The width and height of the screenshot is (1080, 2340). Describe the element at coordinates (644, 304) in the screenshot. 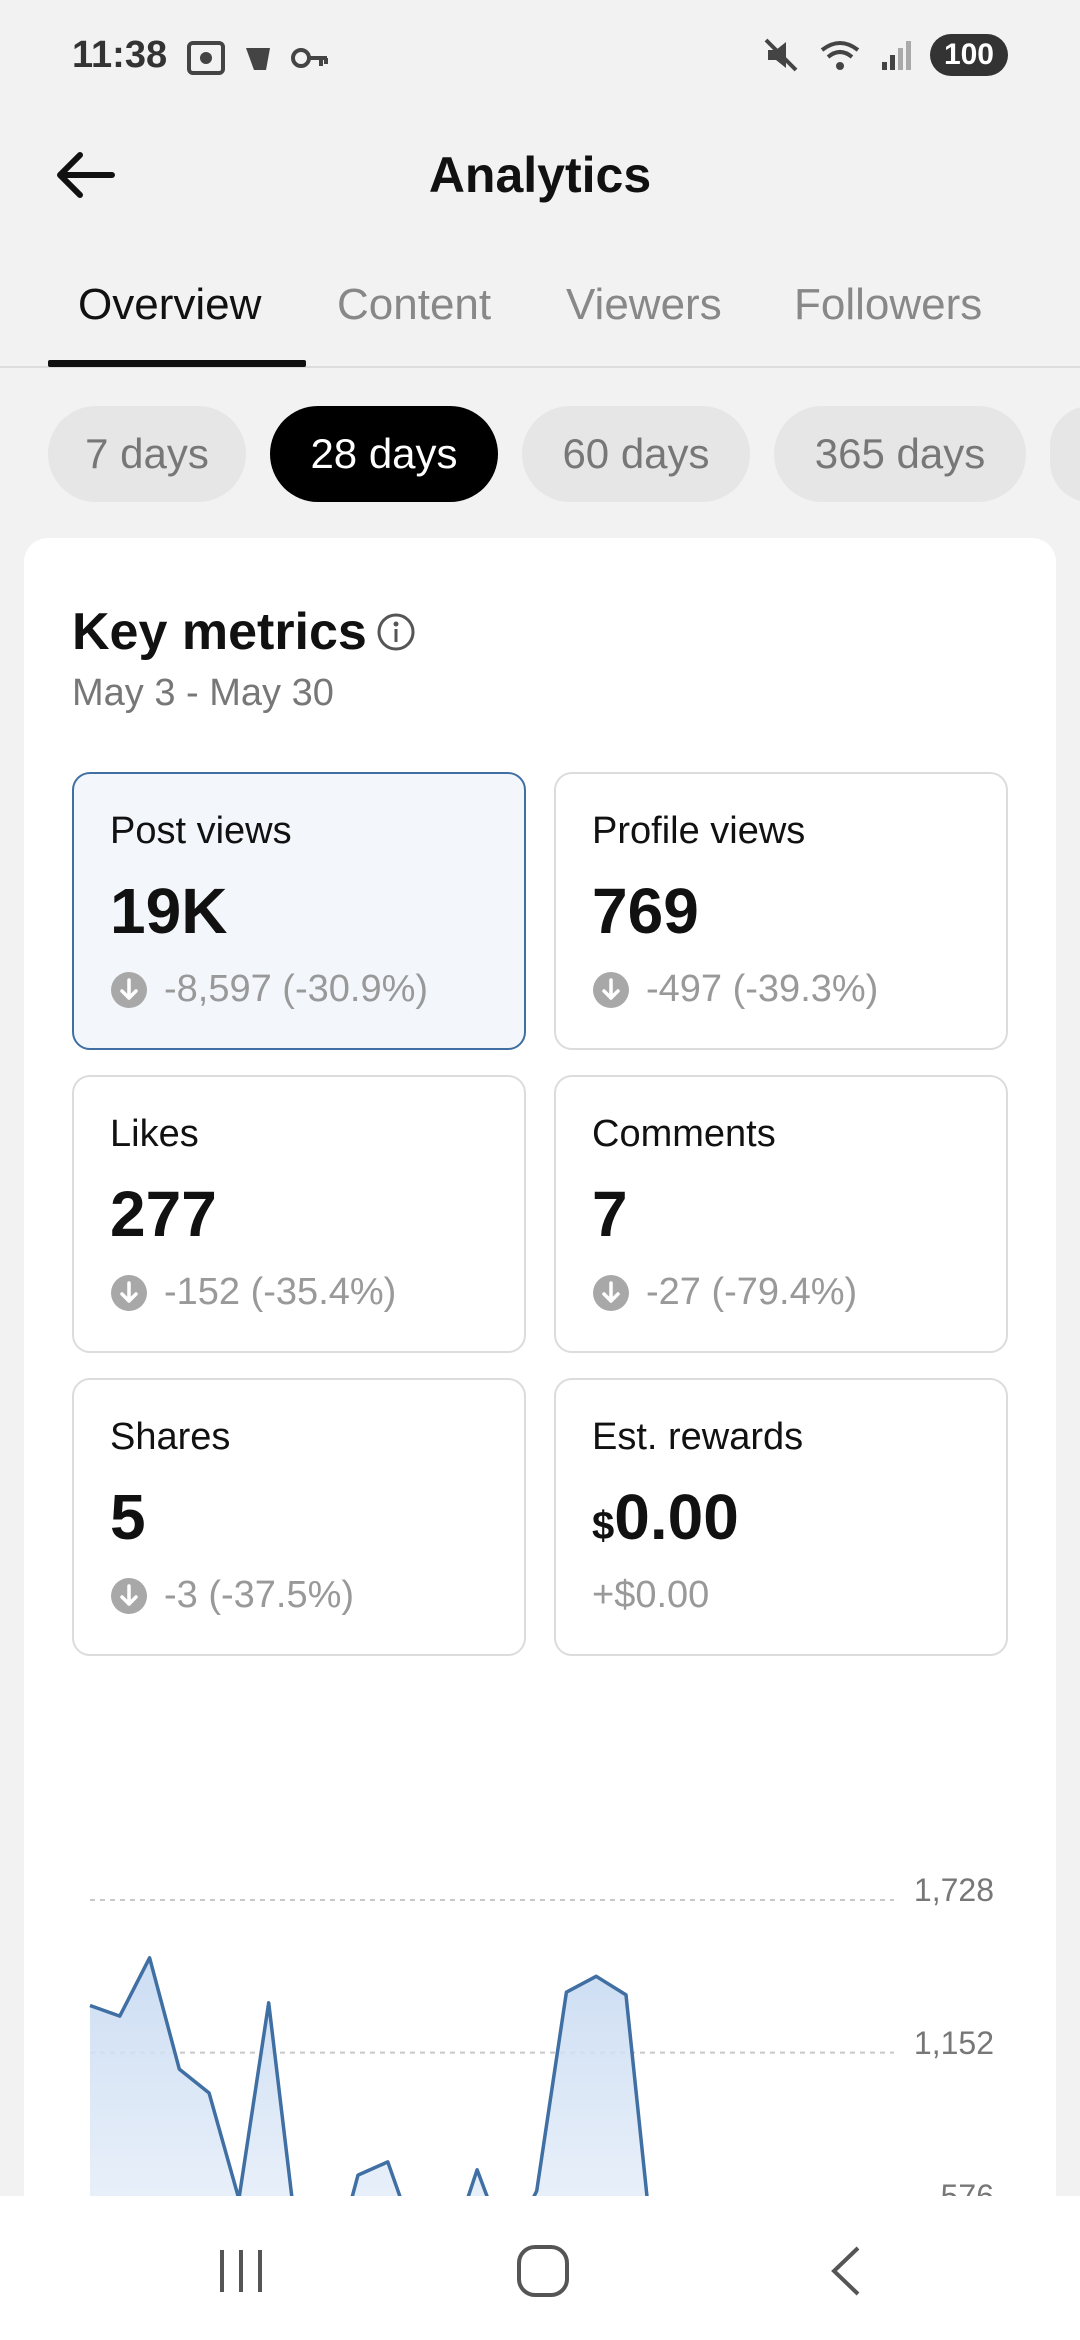

I see `tab-viewers: Viewers` at that location.